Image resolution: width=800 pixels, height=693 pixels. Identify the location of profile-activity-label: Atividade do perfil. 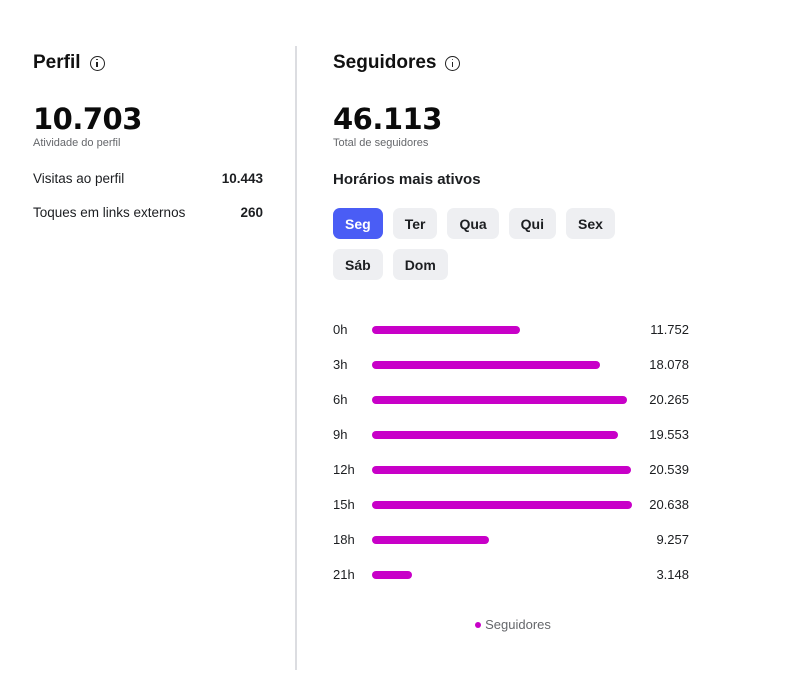
(77, 143).